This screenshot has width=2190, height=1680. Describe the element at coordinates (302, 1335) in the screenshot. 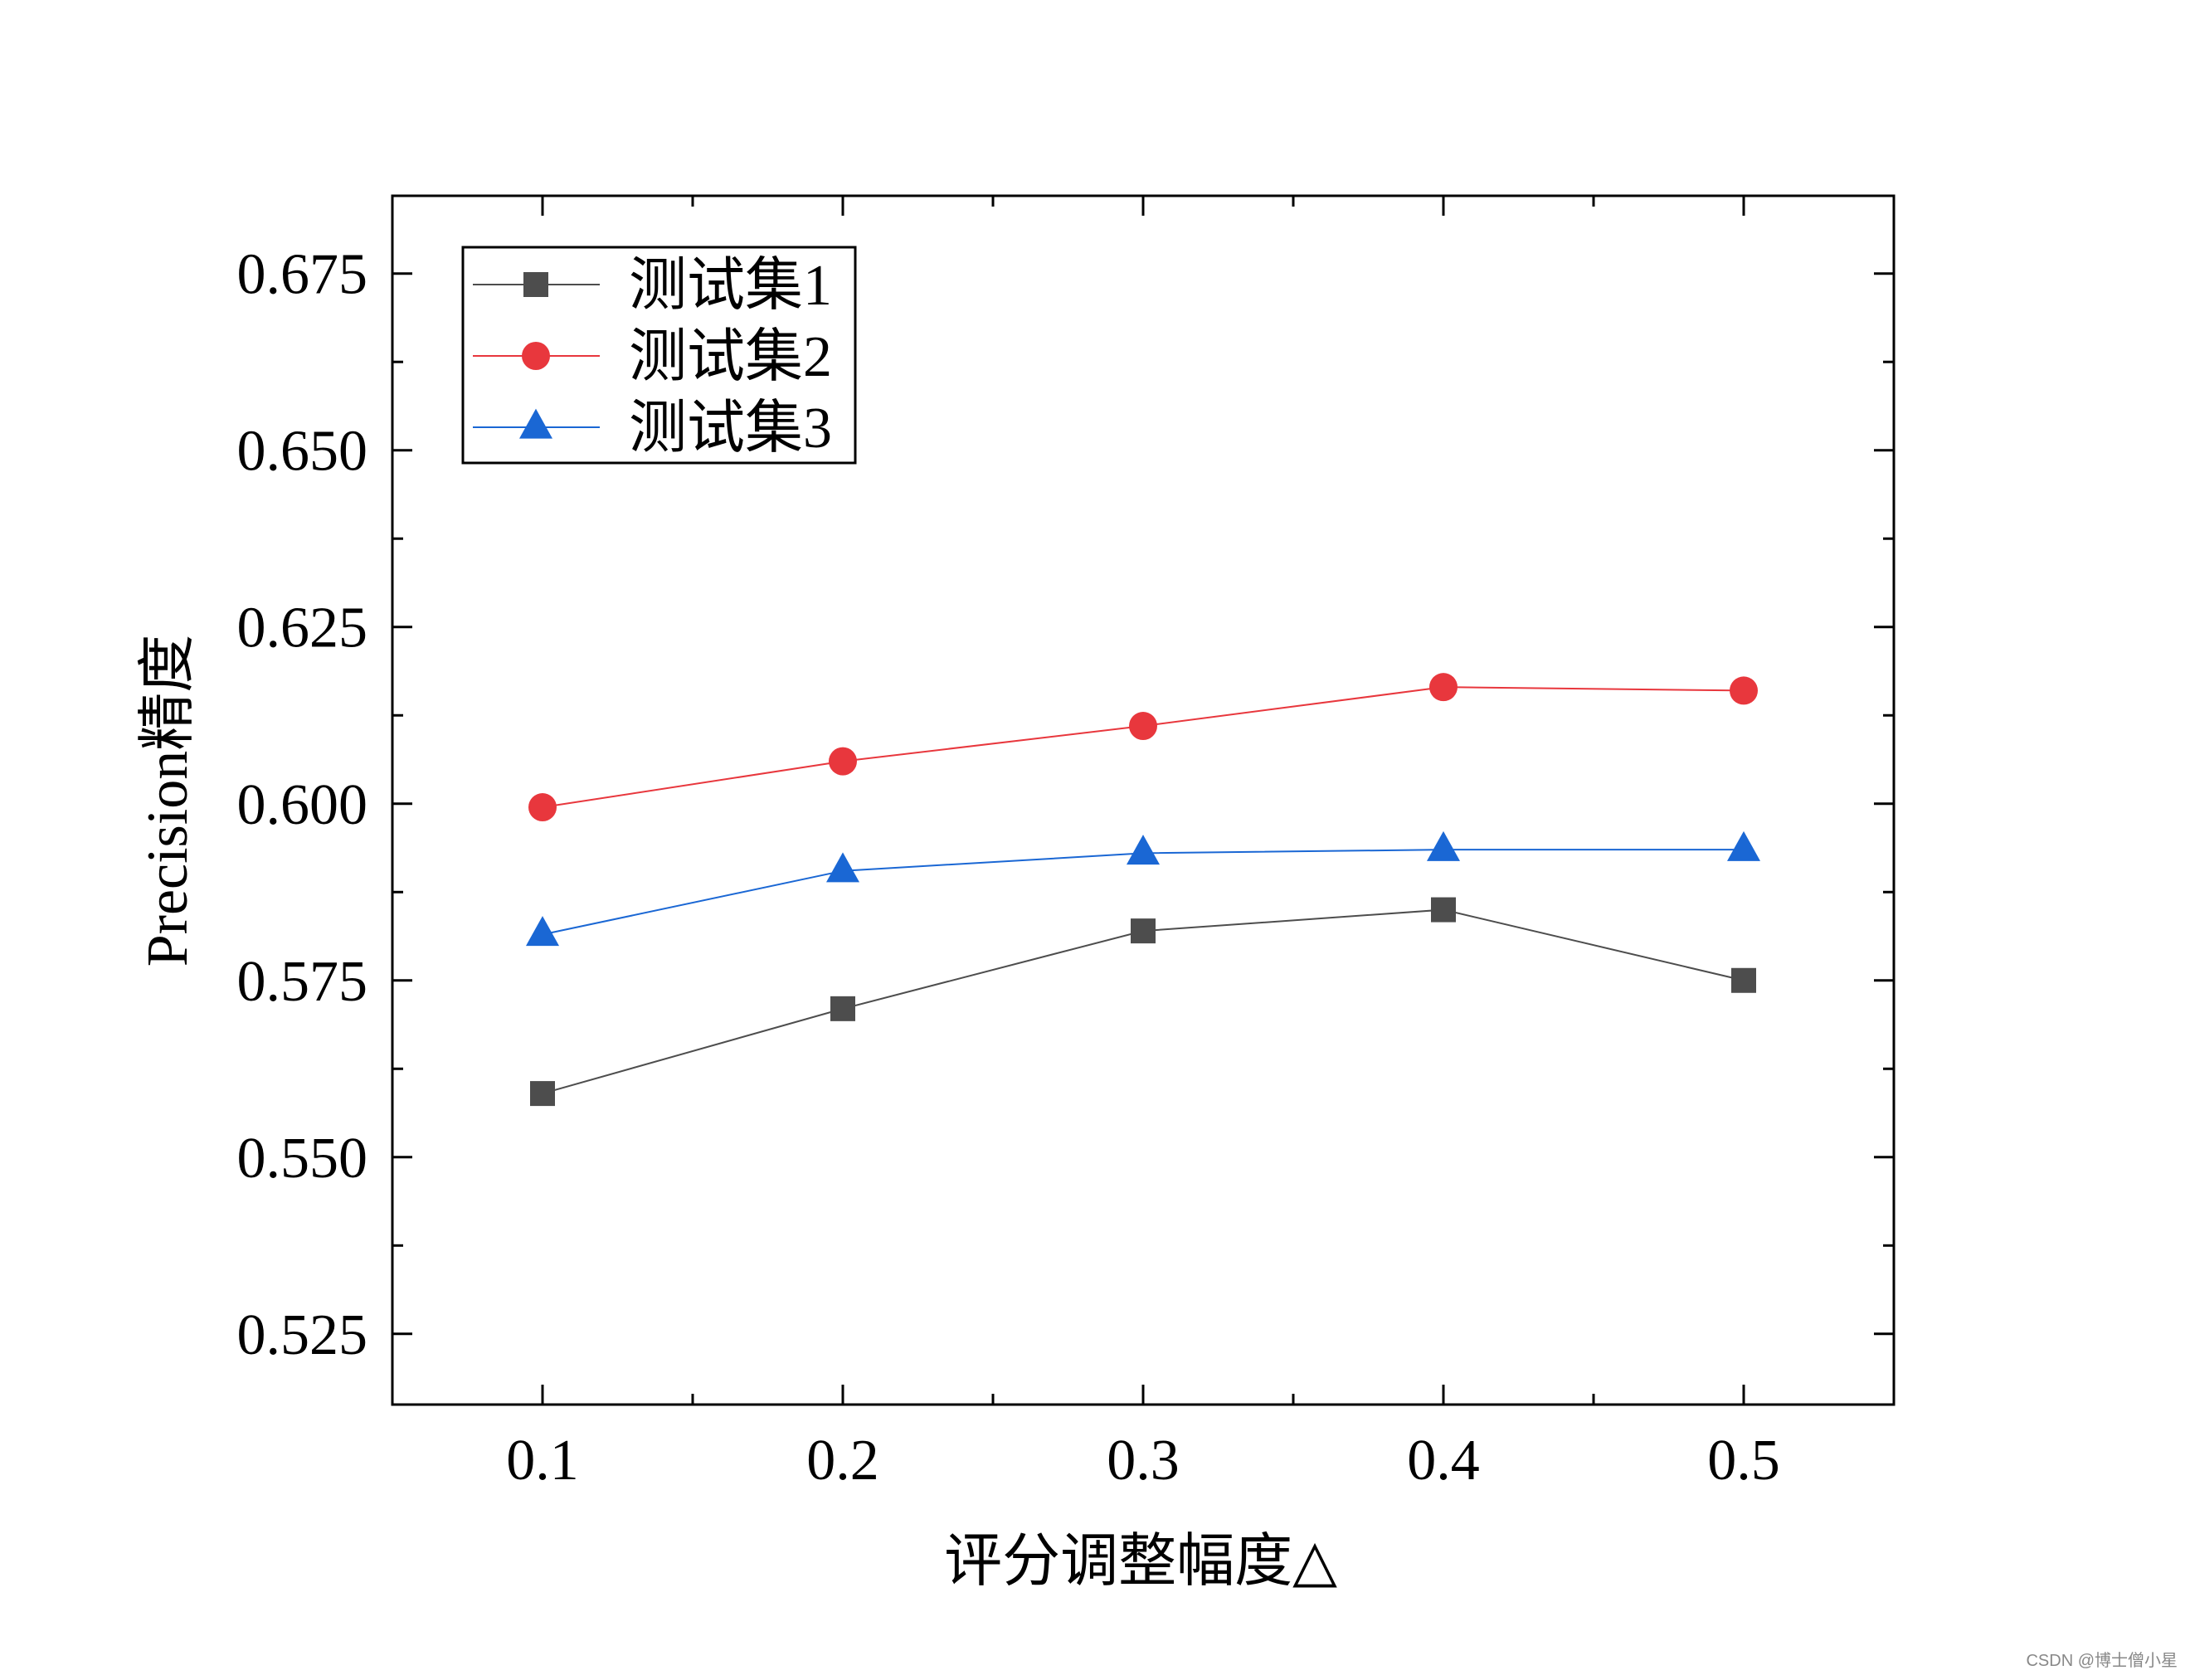

I see `y-tick-label: 0.525` at that location.